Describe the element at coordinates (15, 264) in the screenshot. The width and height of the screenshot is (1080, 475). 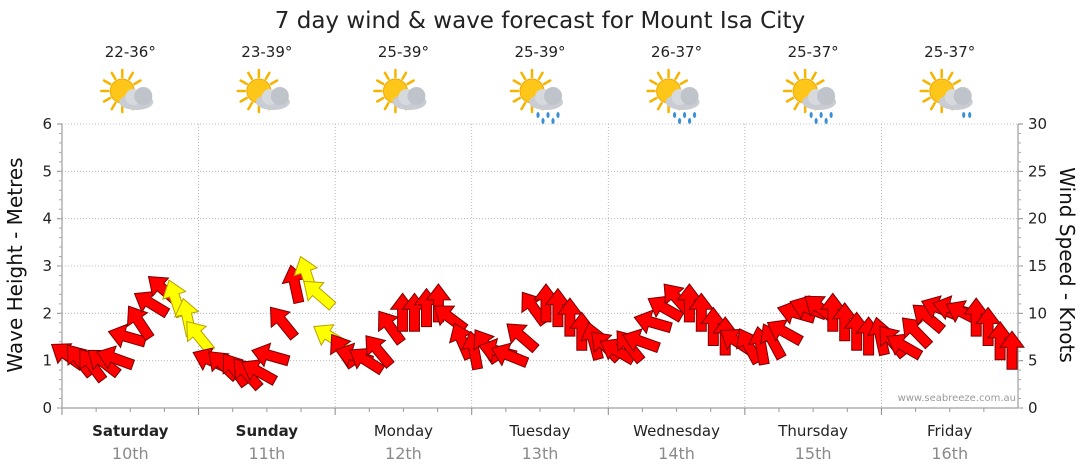
I see `left-axis-label: Wave Height - Metres` at that location.